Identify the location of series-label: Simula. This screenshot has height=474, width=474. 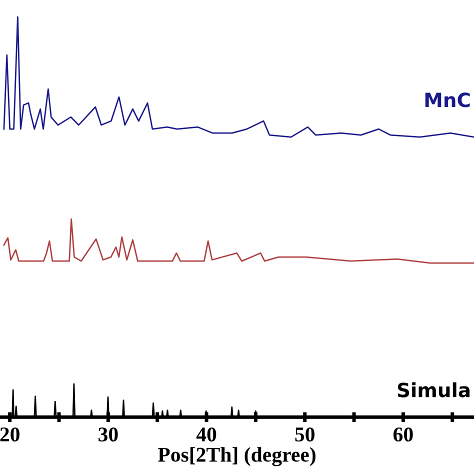
(434, 390).